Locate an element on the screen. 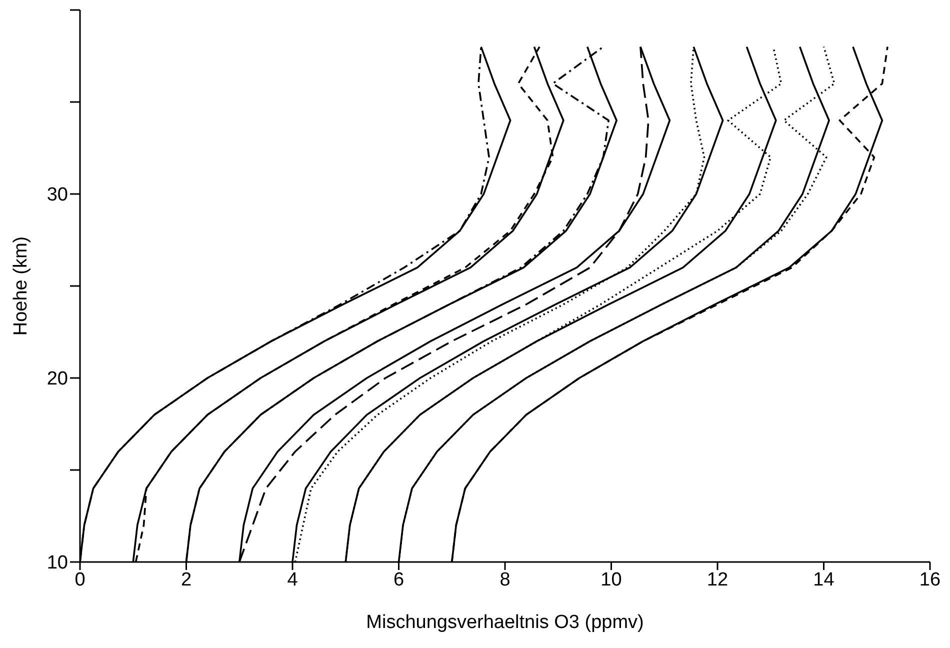  x-tick-label: 4 is located at coordinates (292, 579).